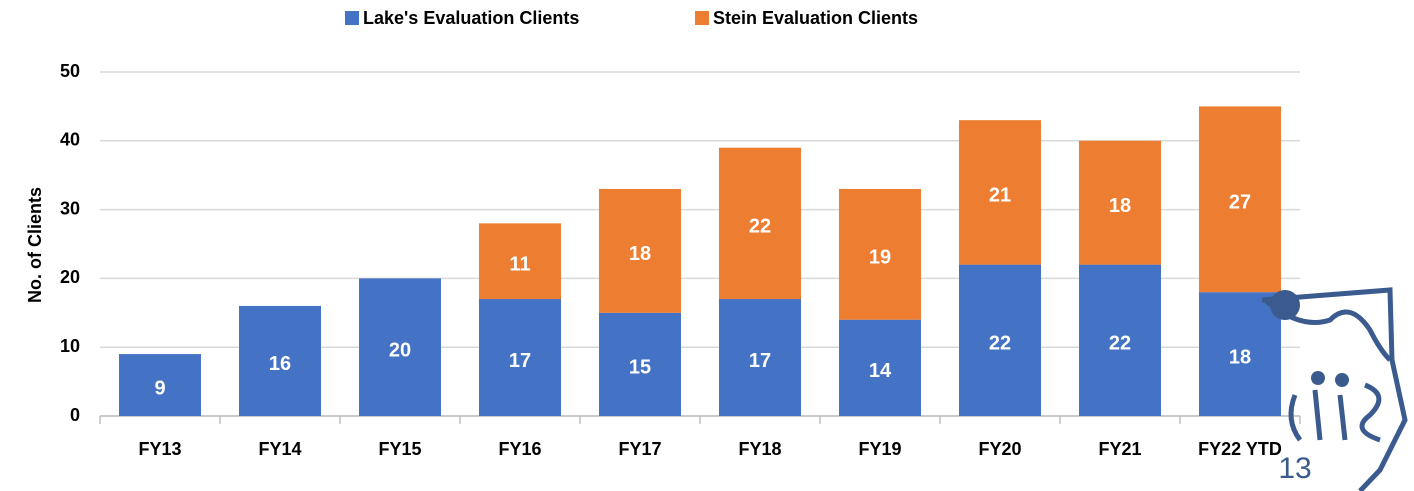 The width and height of the screenshot is (1414, 491). Describe the element at coordinates (279, 449) in the screenshot. I see `x-tick-label: FY14` at that location.